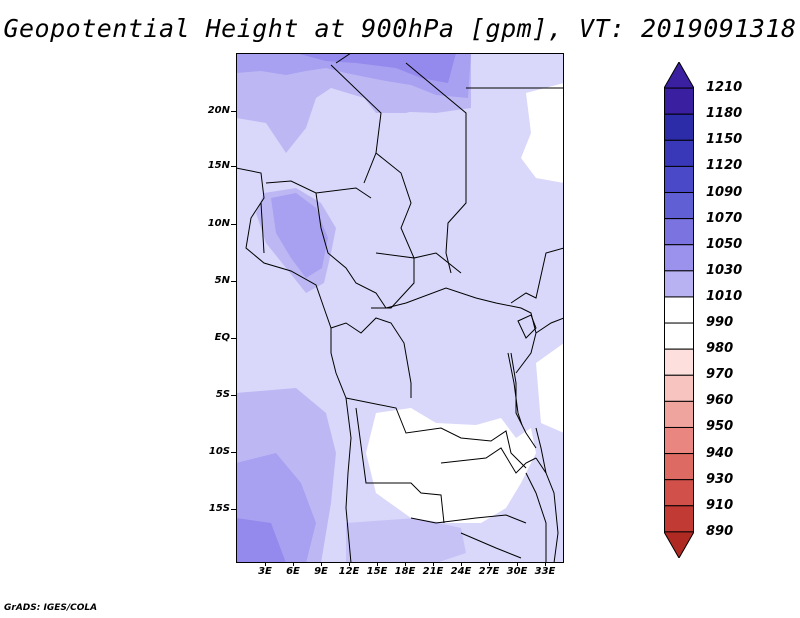  What do you see at coordinates (536, 517) in the screenshot?
I see `border-south-east` at bounding box center [536, 517].